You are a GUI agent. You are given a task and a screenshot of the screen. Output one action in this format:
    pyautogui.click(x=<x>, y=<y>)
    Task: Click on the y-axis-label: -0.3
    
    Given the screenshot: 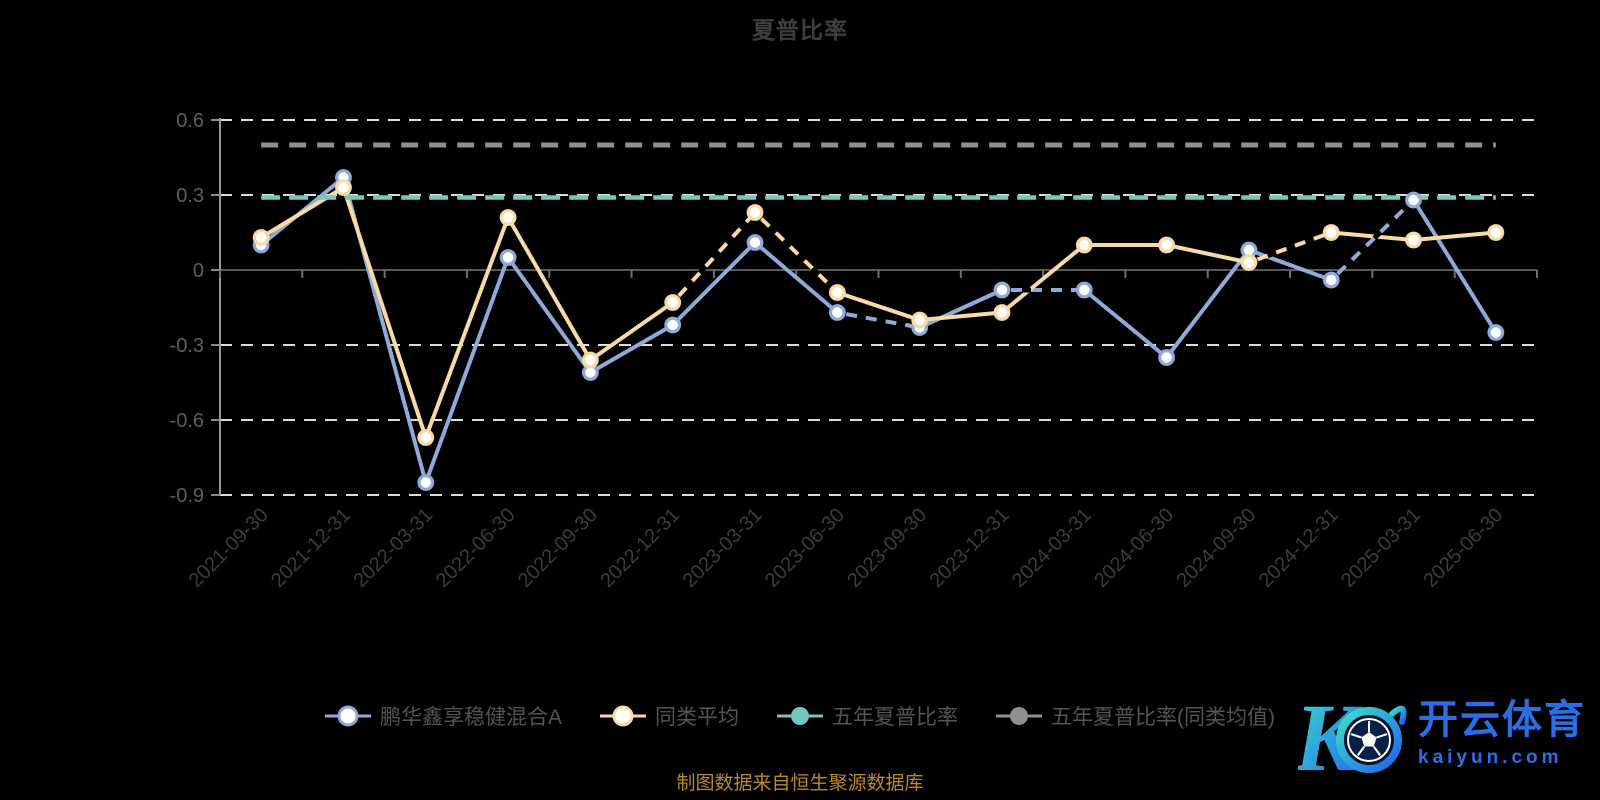 What is the action you would take?
    pyautogui.click(x=187, y=346)
    